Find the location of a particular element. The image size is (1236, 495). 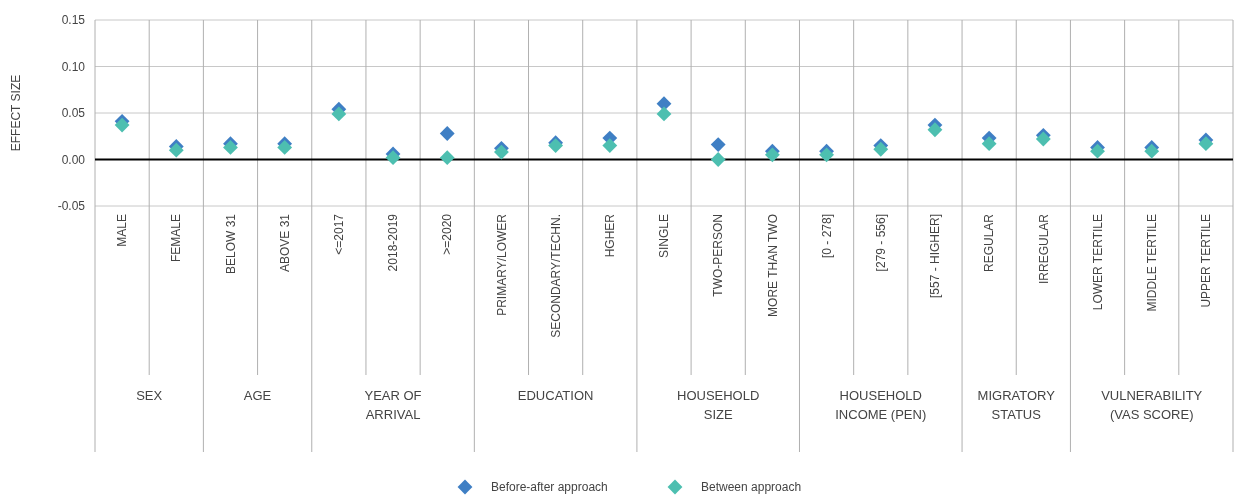

x-tick-label: MALE is located at coordinates (122, 230).